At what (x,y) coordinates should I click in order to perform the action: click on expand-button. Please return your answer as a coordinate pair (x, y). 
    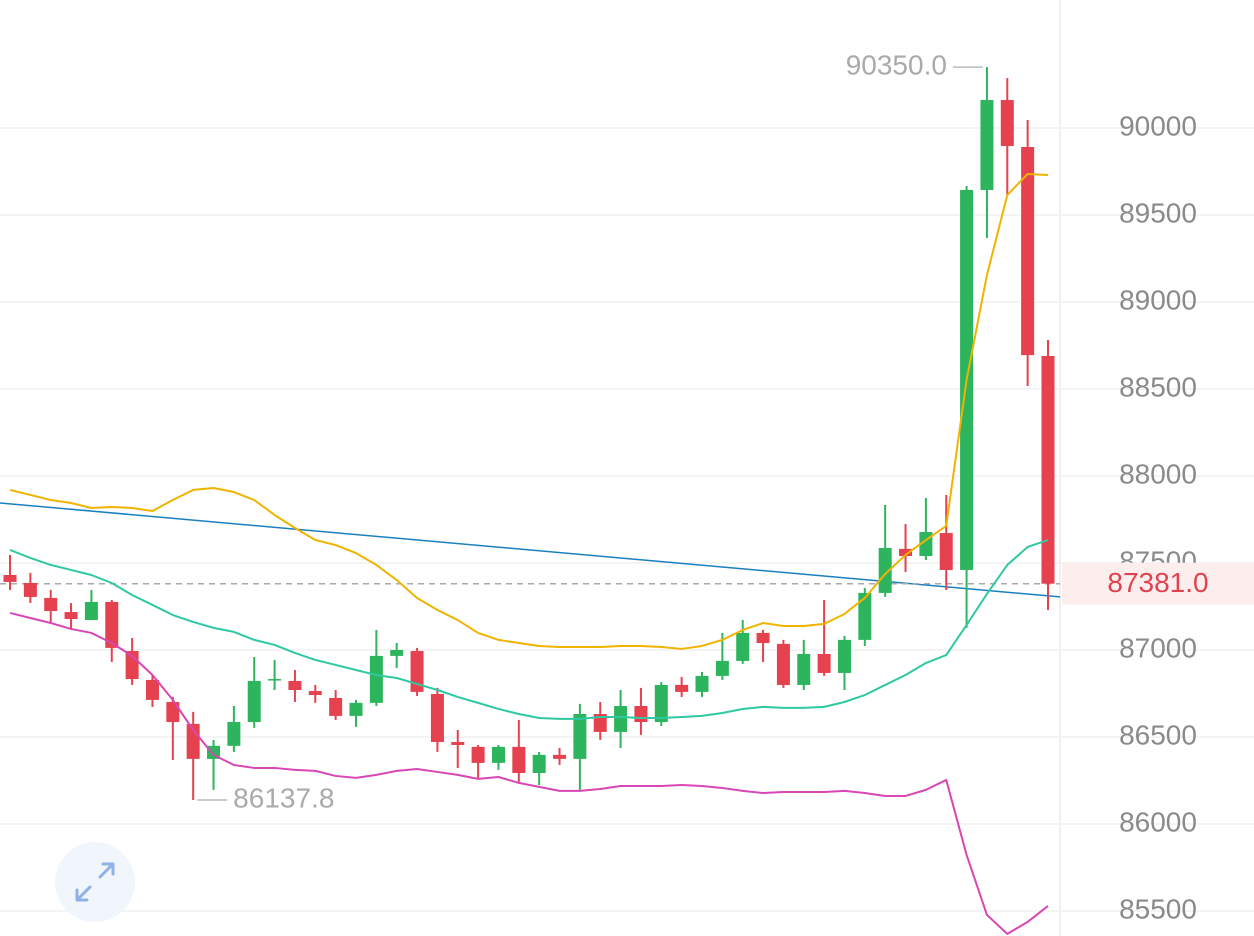
    Looking at the image, I should click on (95, 882).